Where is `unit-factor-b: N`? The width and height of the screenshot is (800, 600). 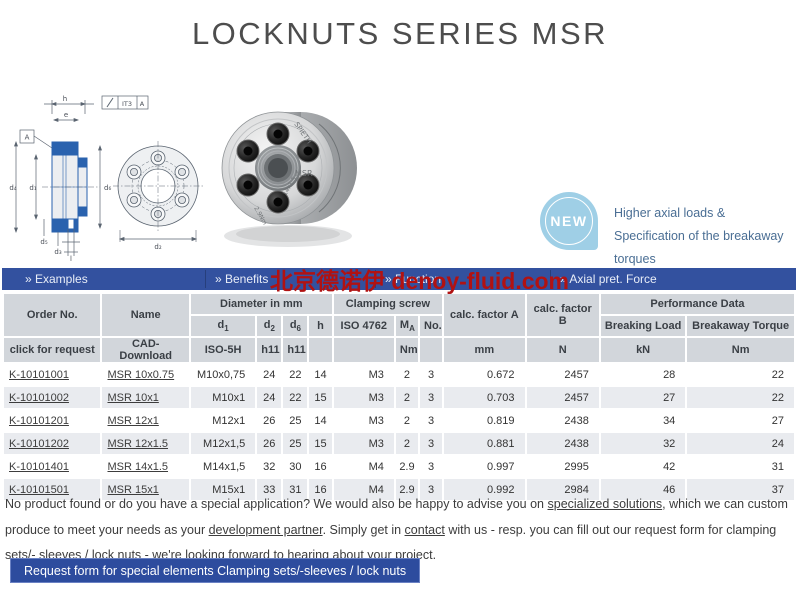 unit-factor-b: N is located at coordinates (562, 350).